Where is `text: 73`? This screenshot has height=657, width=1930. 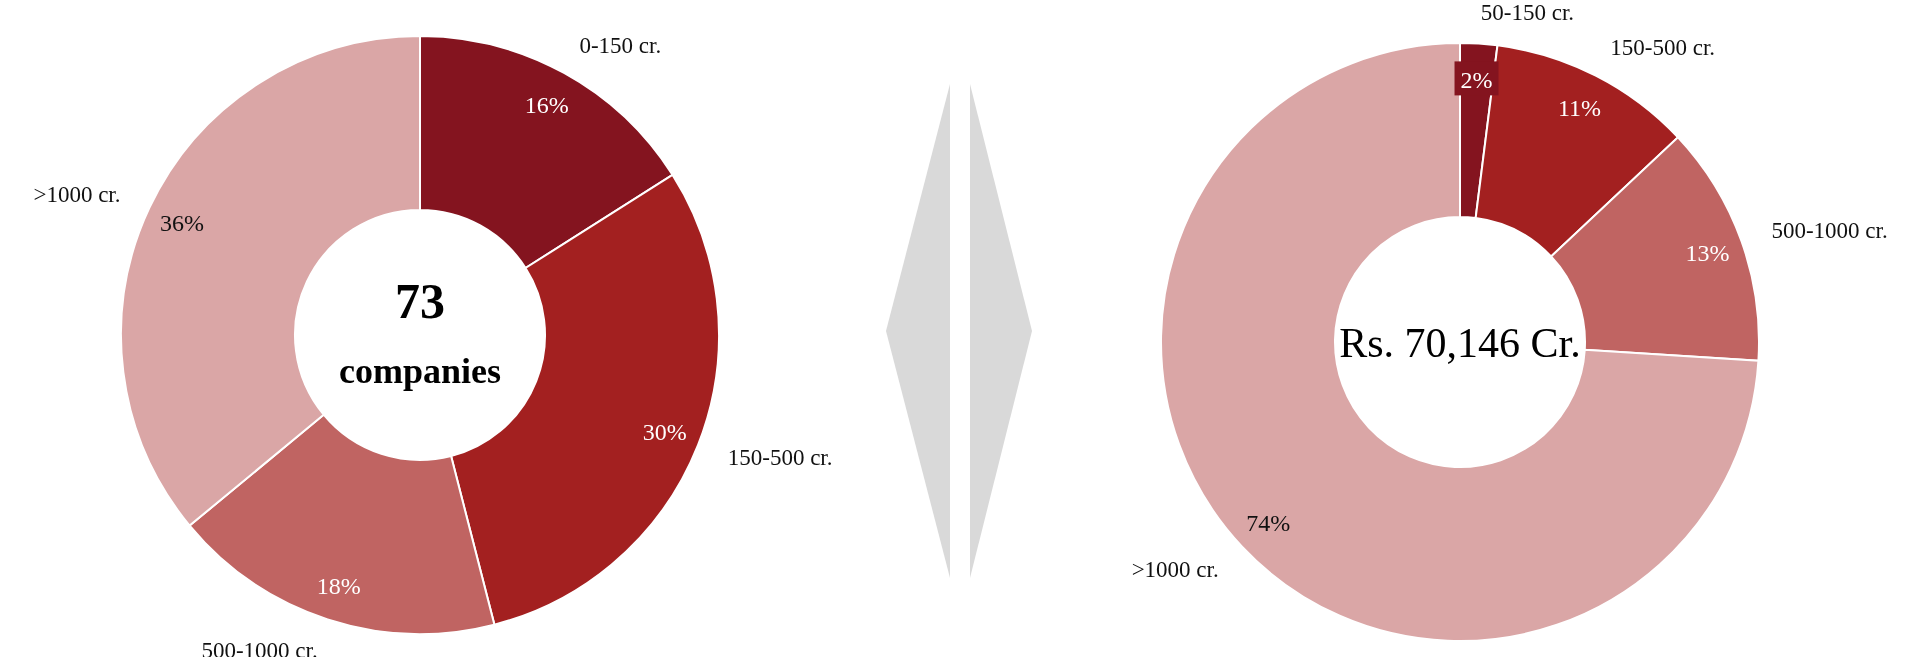 text: 73 is located at coordinates (420, 300).